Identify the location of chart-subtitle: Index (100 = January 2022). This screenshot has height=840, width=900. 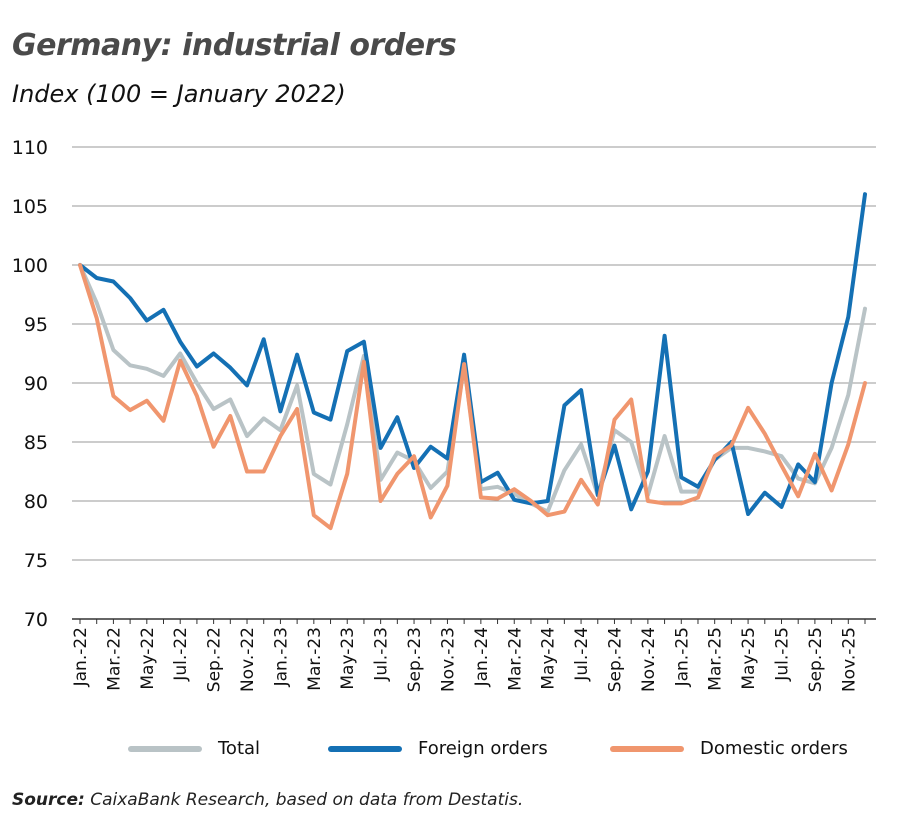
(179, 94).